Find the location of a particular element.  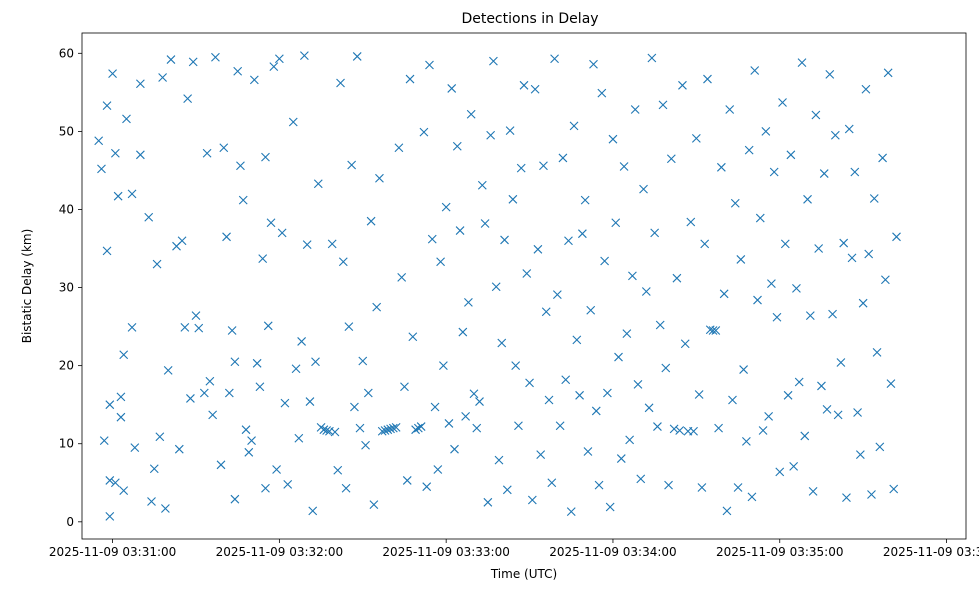

chart-title: Detections in Delay is located at coordinates (529, 19).